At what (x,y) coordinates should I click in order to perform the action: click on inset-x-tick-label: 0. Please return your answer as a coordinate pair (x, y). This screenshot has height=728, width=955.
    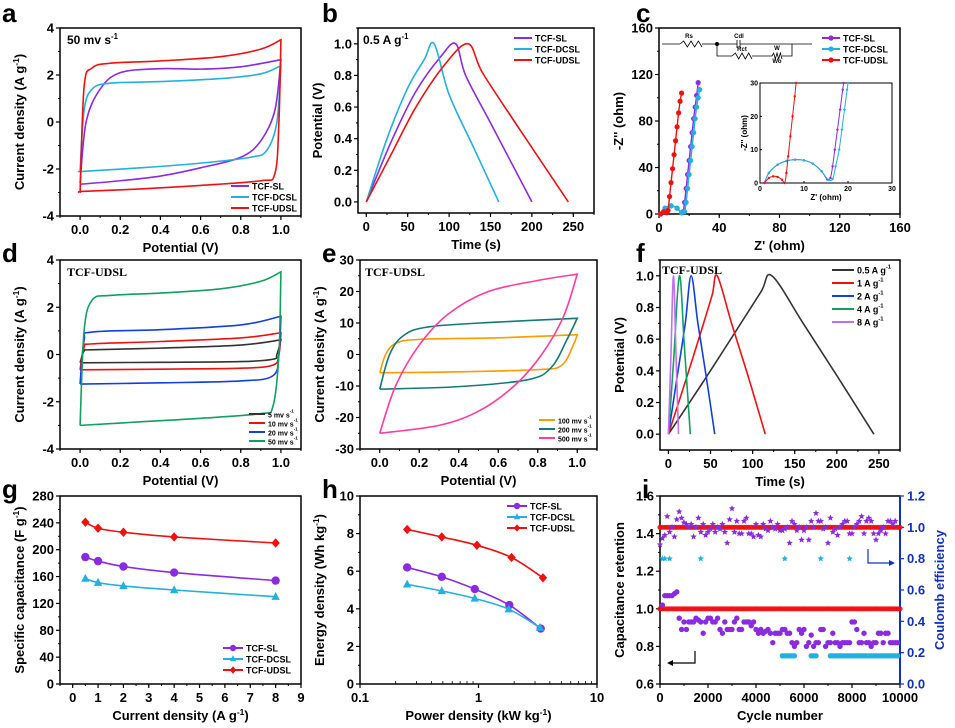
    Looking at the image, I should click on (760, 189).